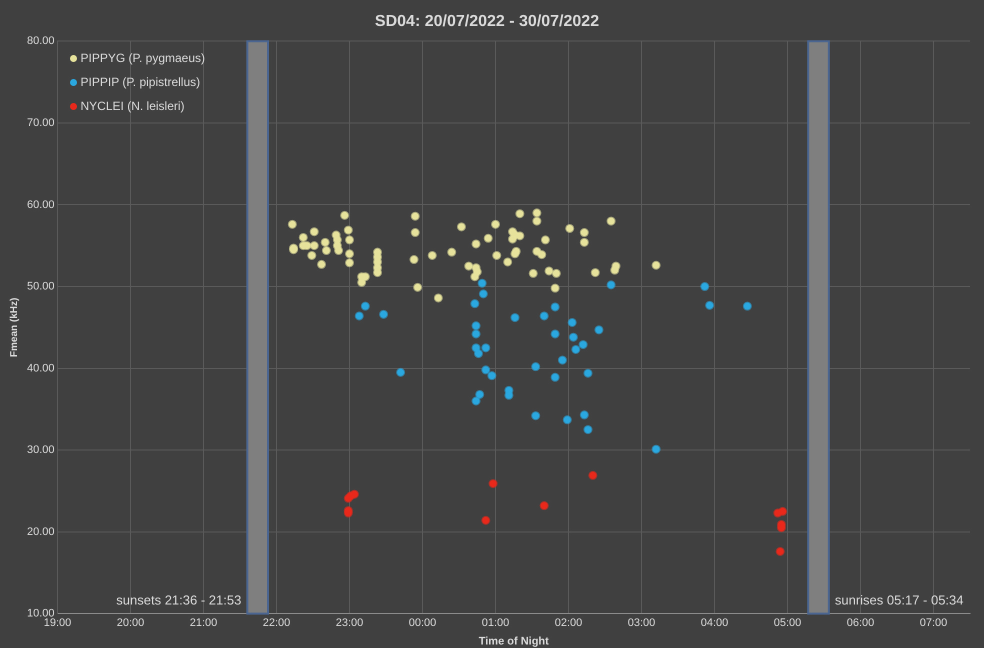 The width and height of the screenshot is (984, 648). Describe the element at coordinates (204, 623) in the screenshot. I see `x-tick-label: 21:00` at that location.